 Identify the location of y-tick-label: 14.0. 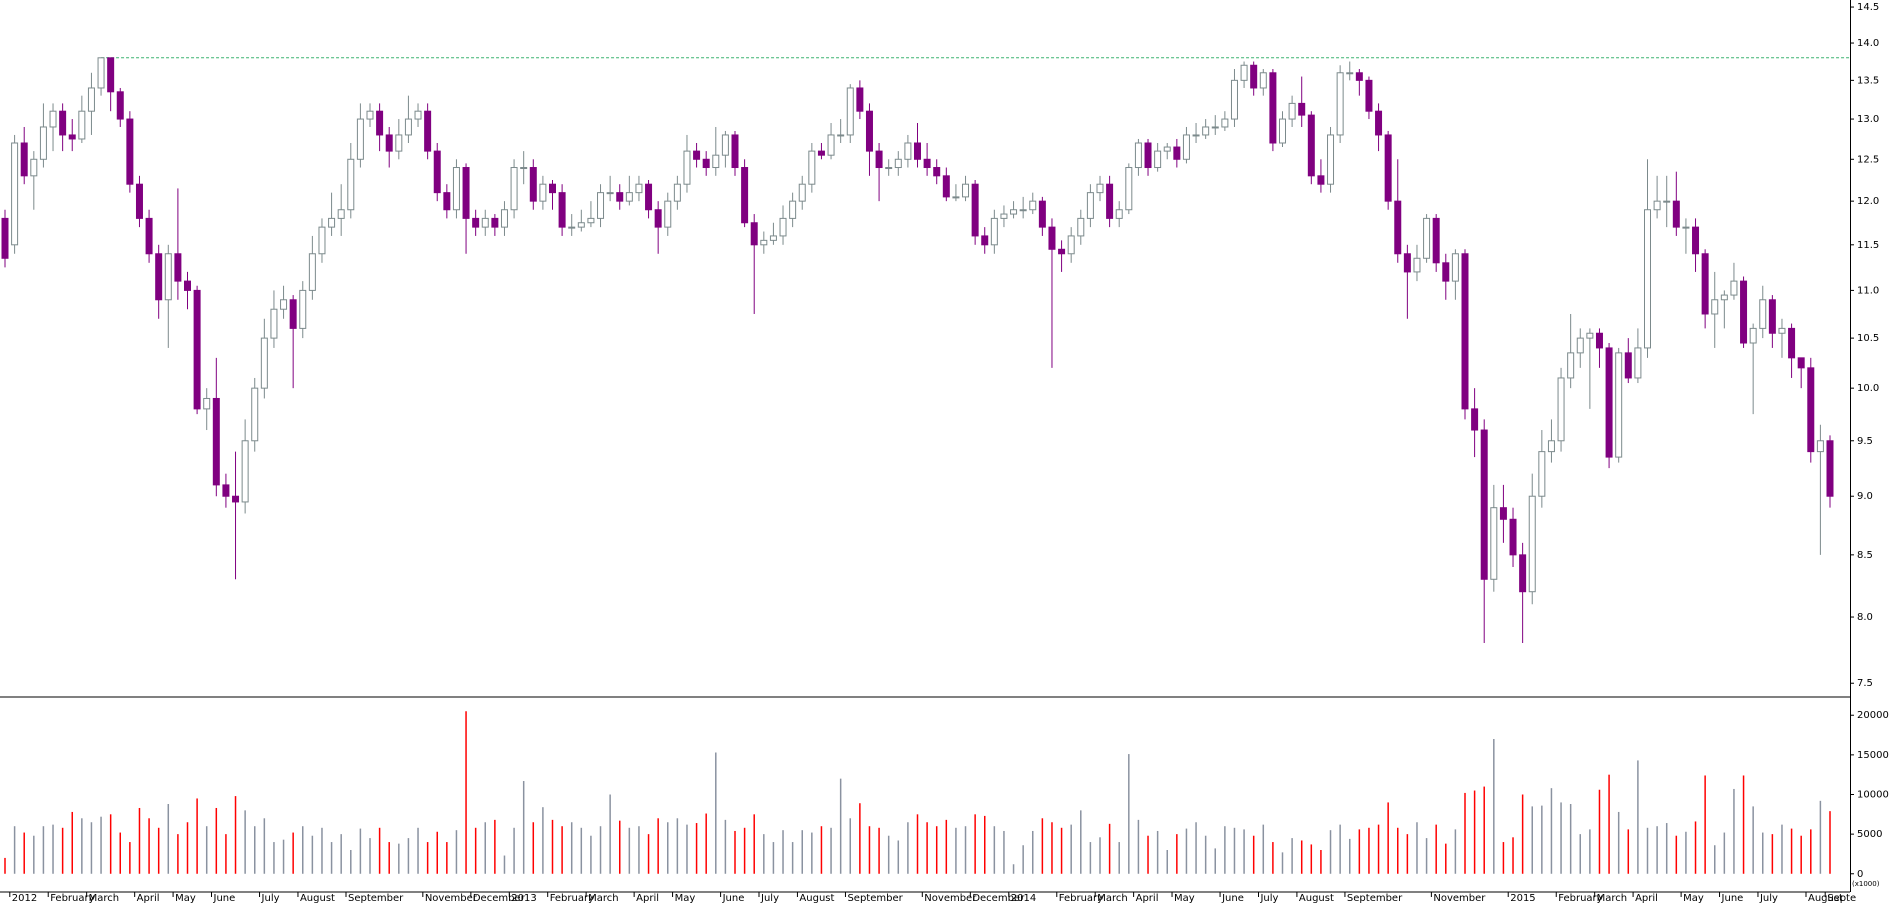
(1868, 43).